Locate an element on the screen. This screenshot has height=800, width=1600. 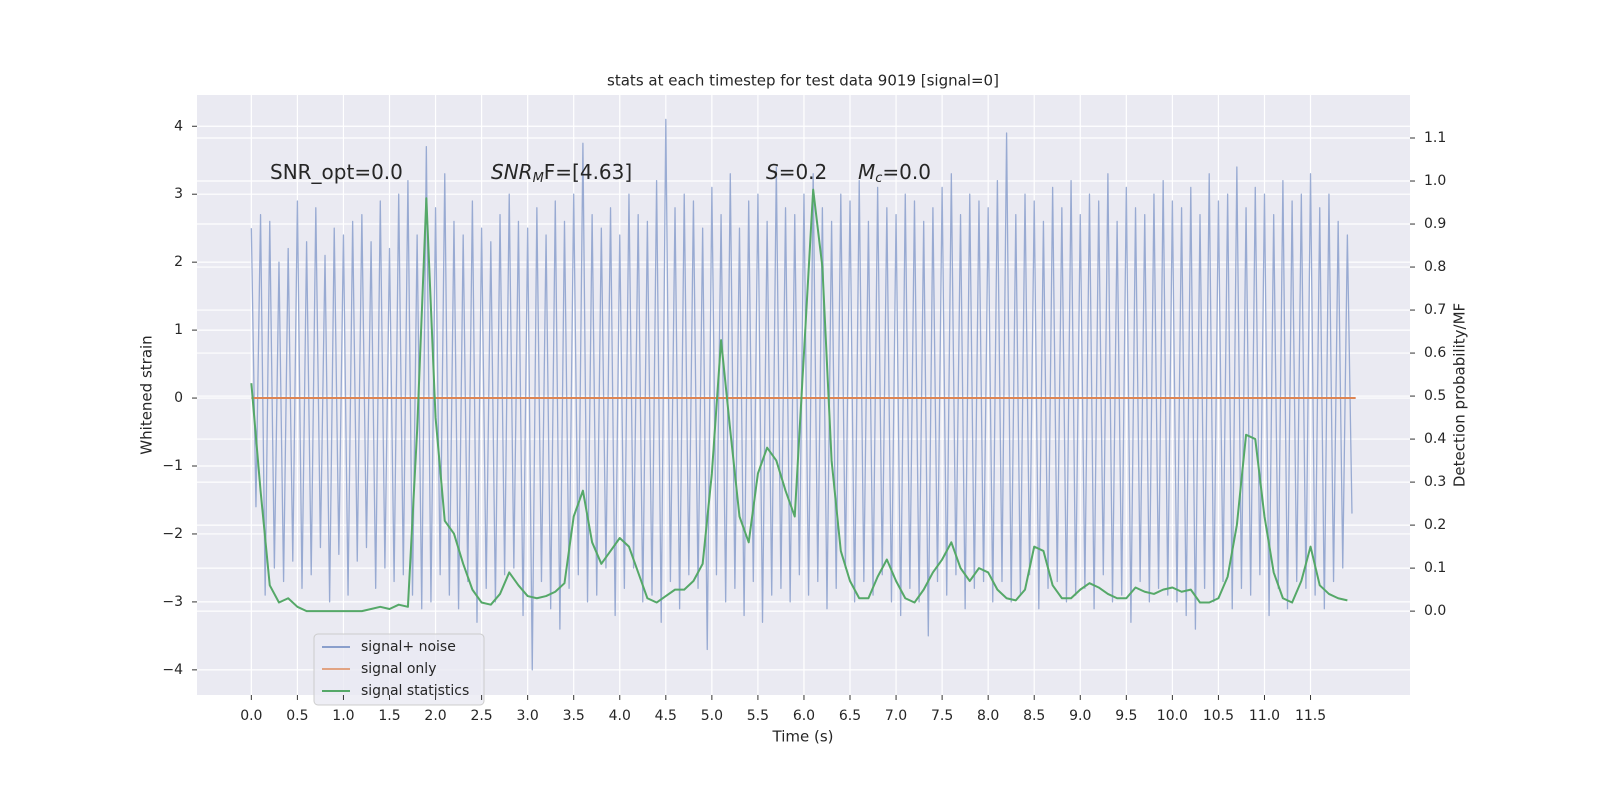
x-tick-label: 8.0 is located at coordinates (988, 716).